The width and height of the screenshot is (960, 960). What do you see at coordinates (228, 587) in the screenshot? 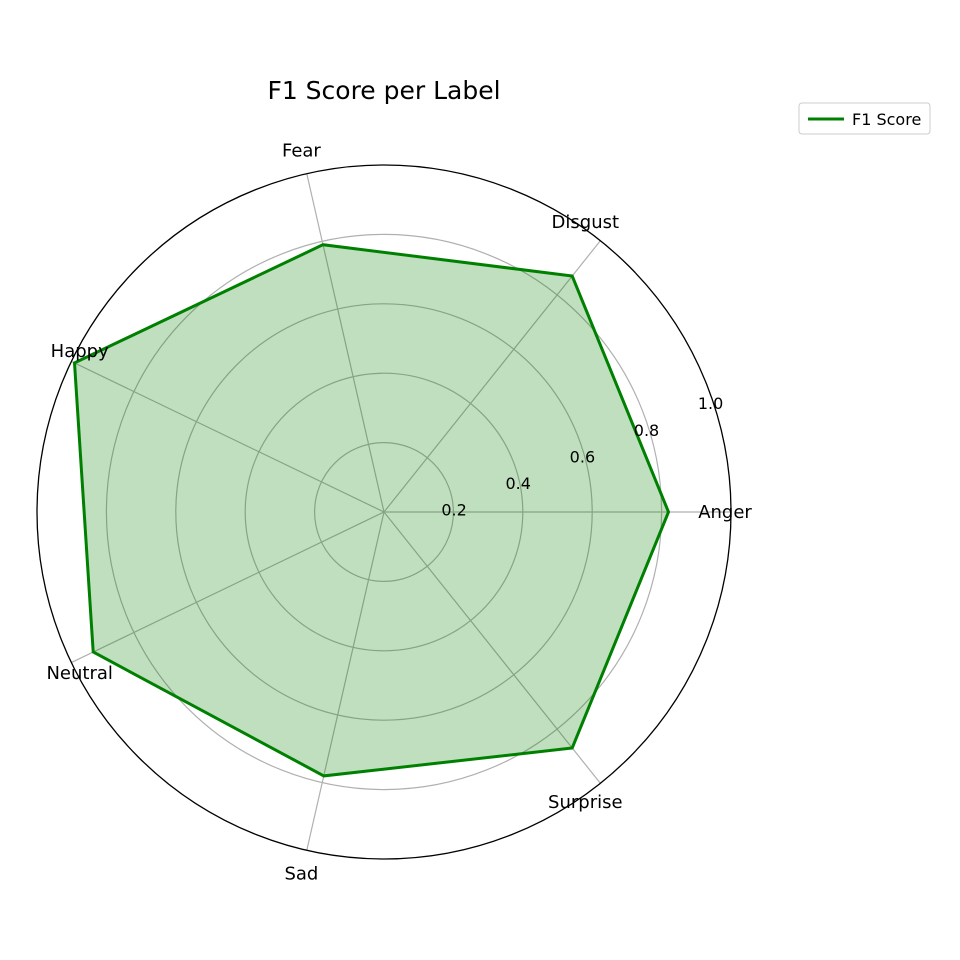
I see `spoke-neutral` at bounding box center [228, 587].